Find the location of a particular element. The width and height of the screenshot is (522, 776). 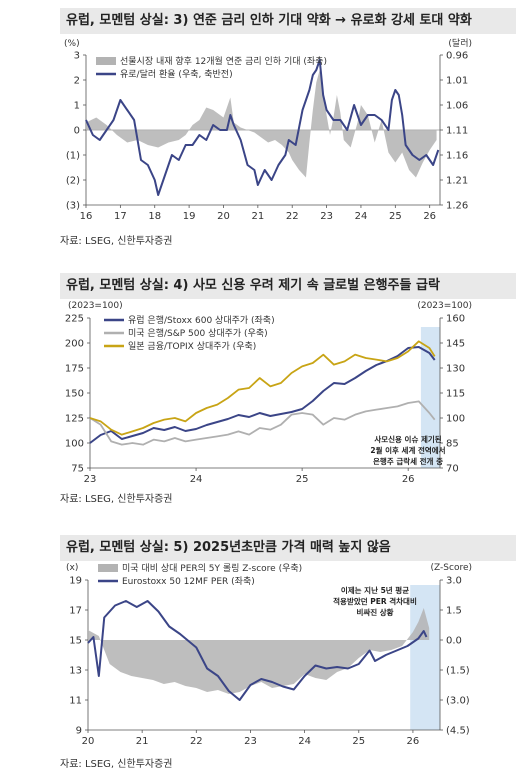

chart-title-2: 유럽, 모멘텀 상실: 4) 사모 신용 우려 제기 속 글로벌 은행주들 급락 is located at coordinates (253, 285).